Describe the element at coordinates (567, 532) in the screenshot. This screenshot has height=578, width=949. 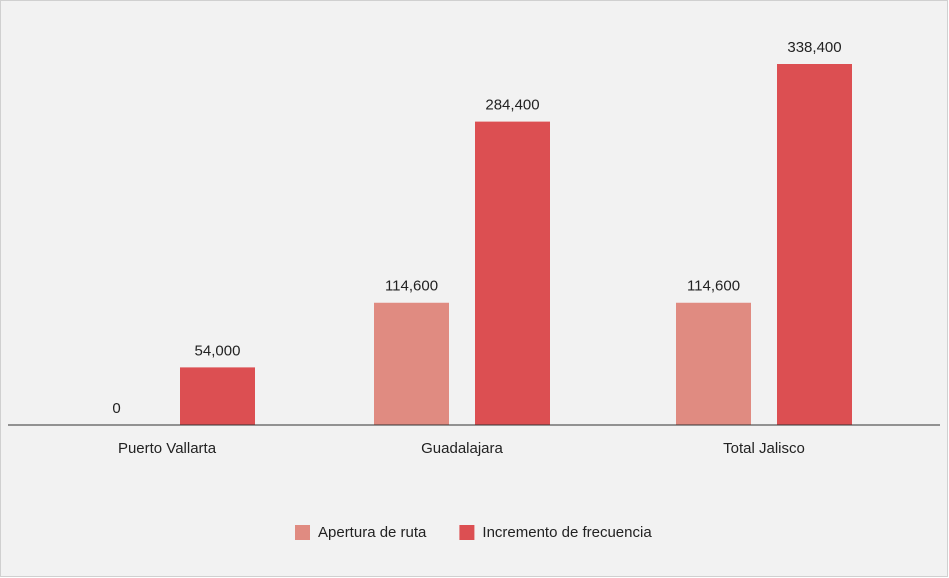
I see `legend-label: Incremento de frecuencia` at that location.